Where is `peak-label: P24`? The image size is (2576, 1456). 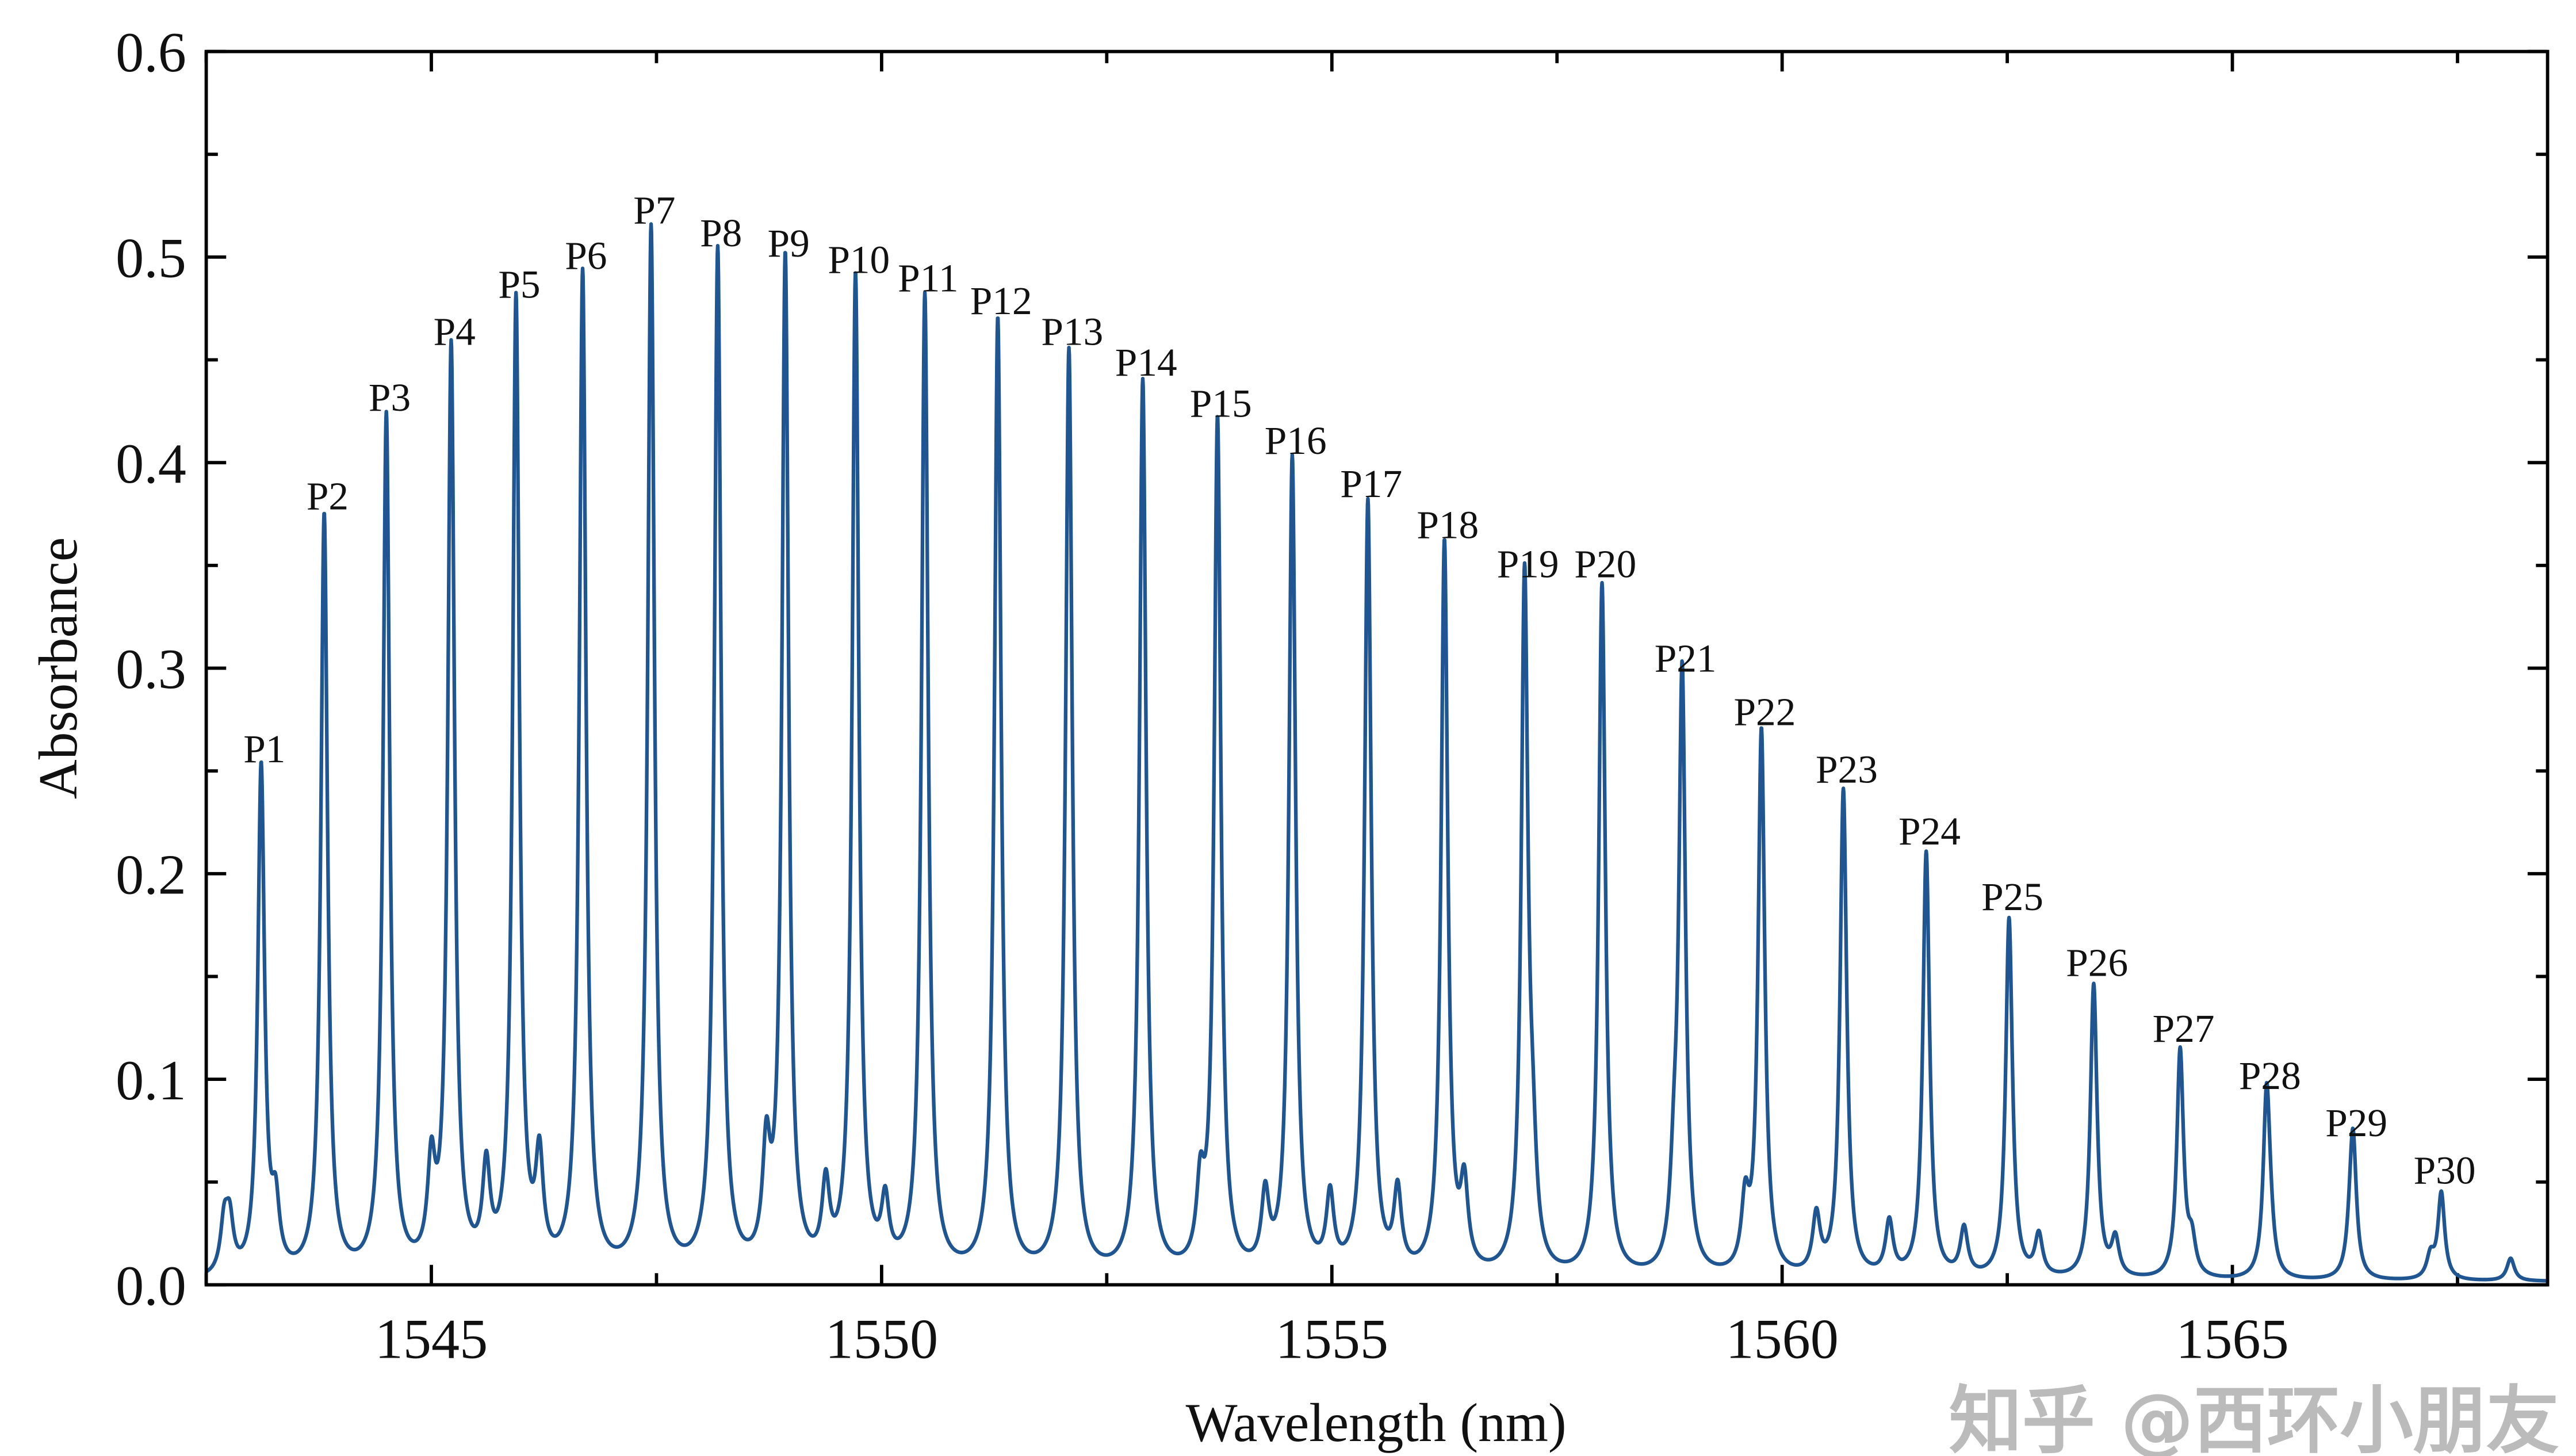
peak-label: P24 is located at coordinates (1929, 831).